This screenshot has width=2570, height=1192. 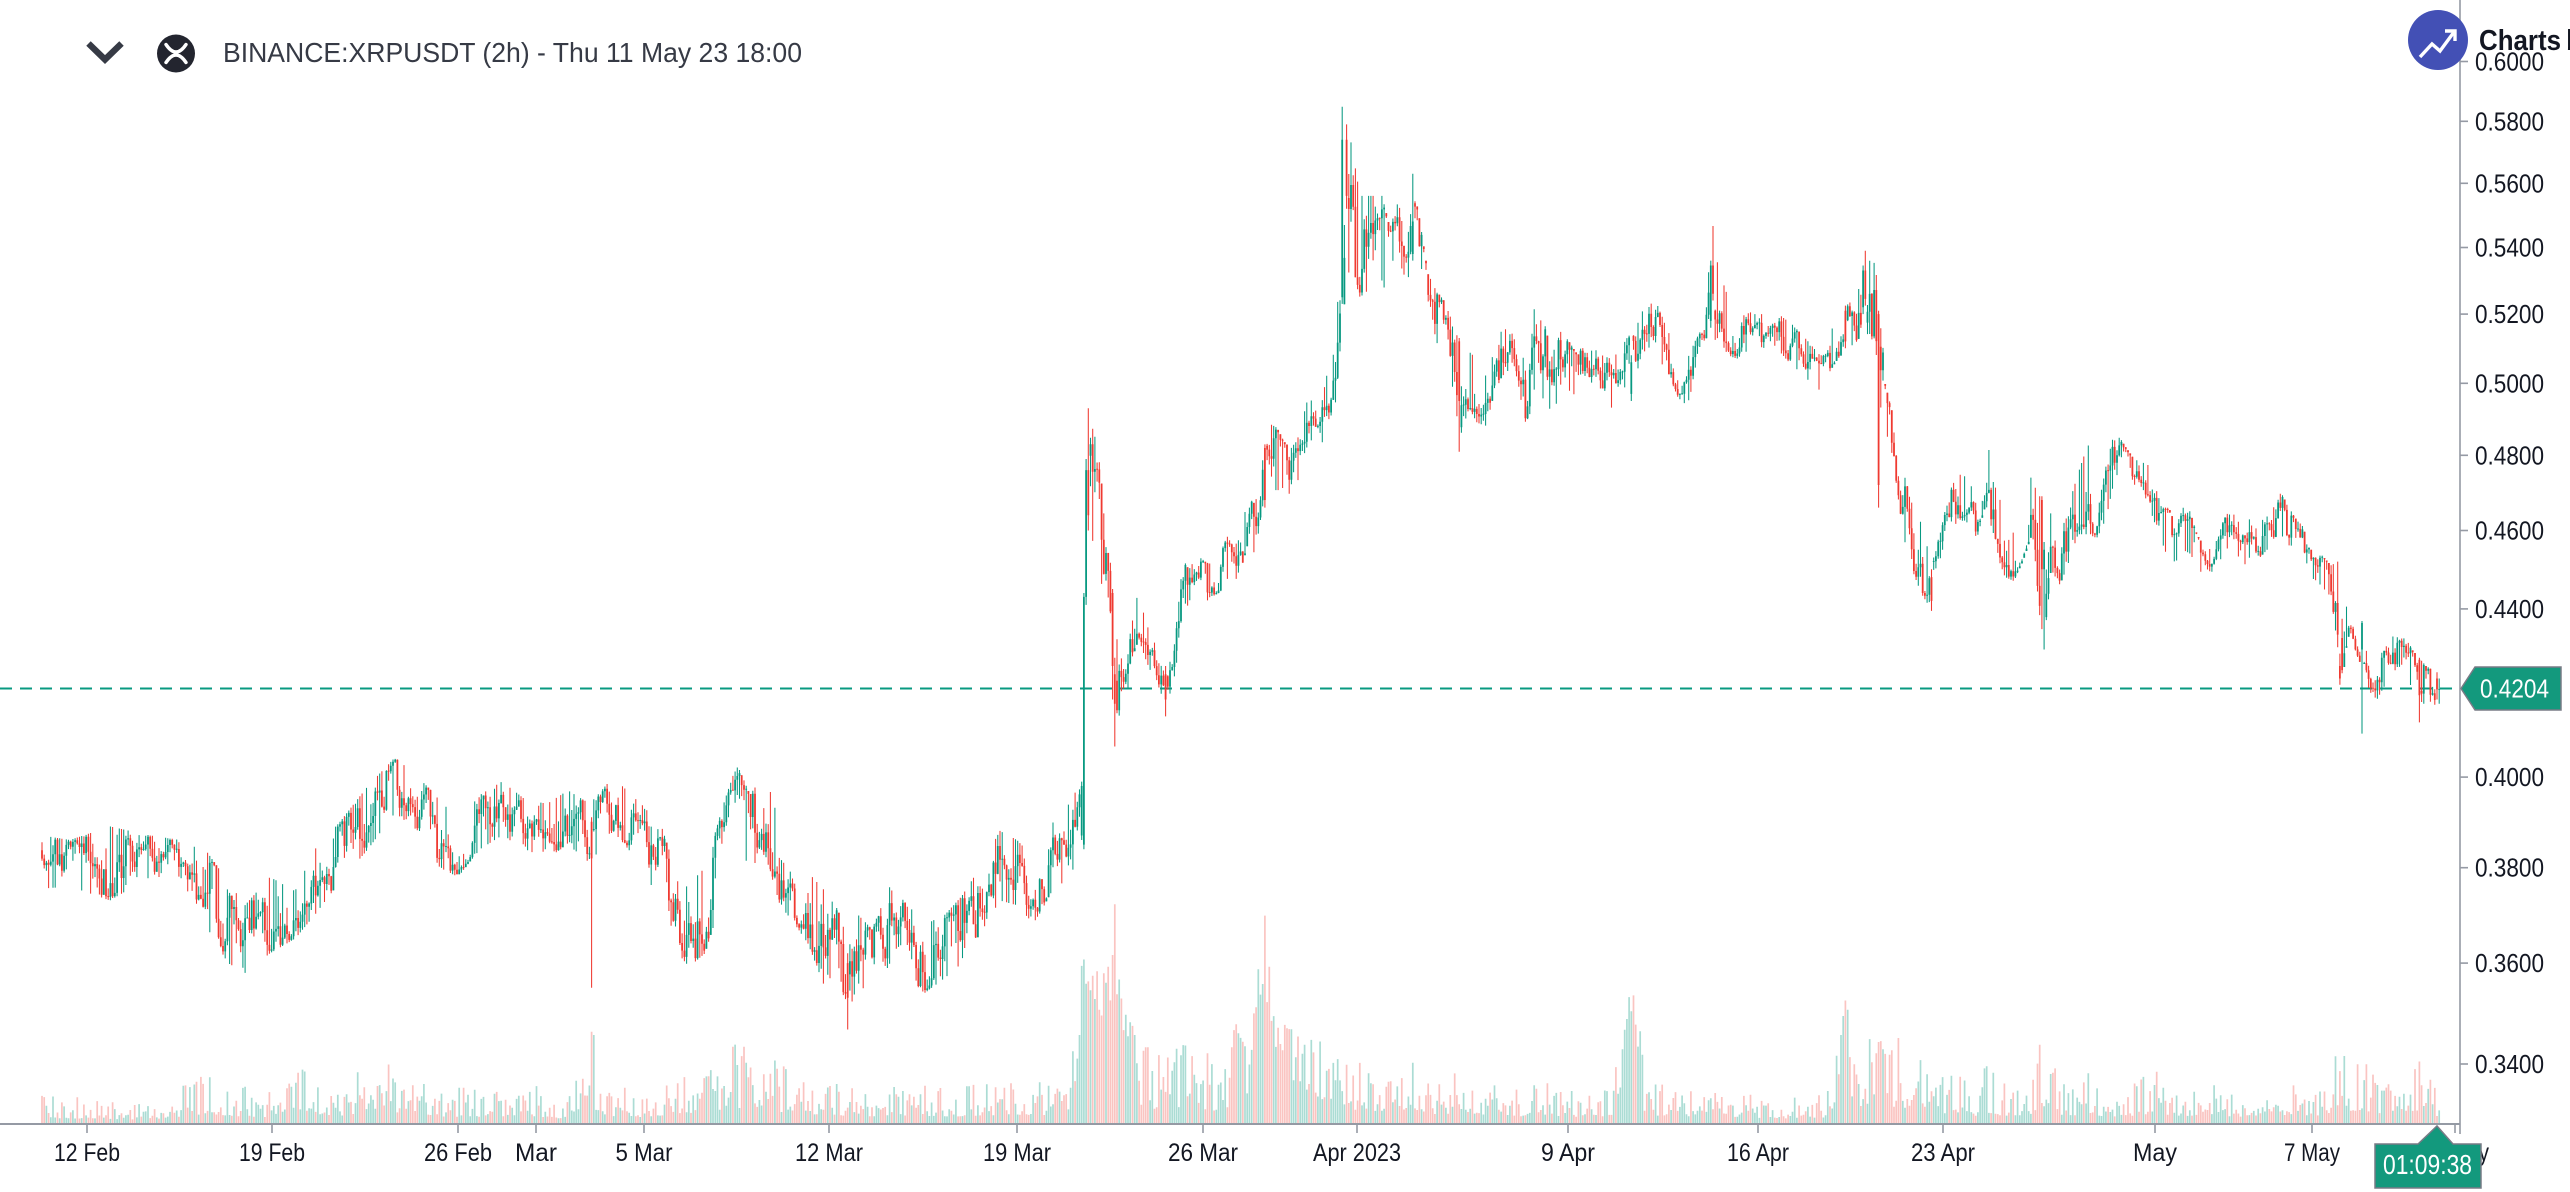 What do you see at coordinates (2509, 609) in the screenshot?
I see `svg-text: 0.4400` at bounding box center [2509, 609].